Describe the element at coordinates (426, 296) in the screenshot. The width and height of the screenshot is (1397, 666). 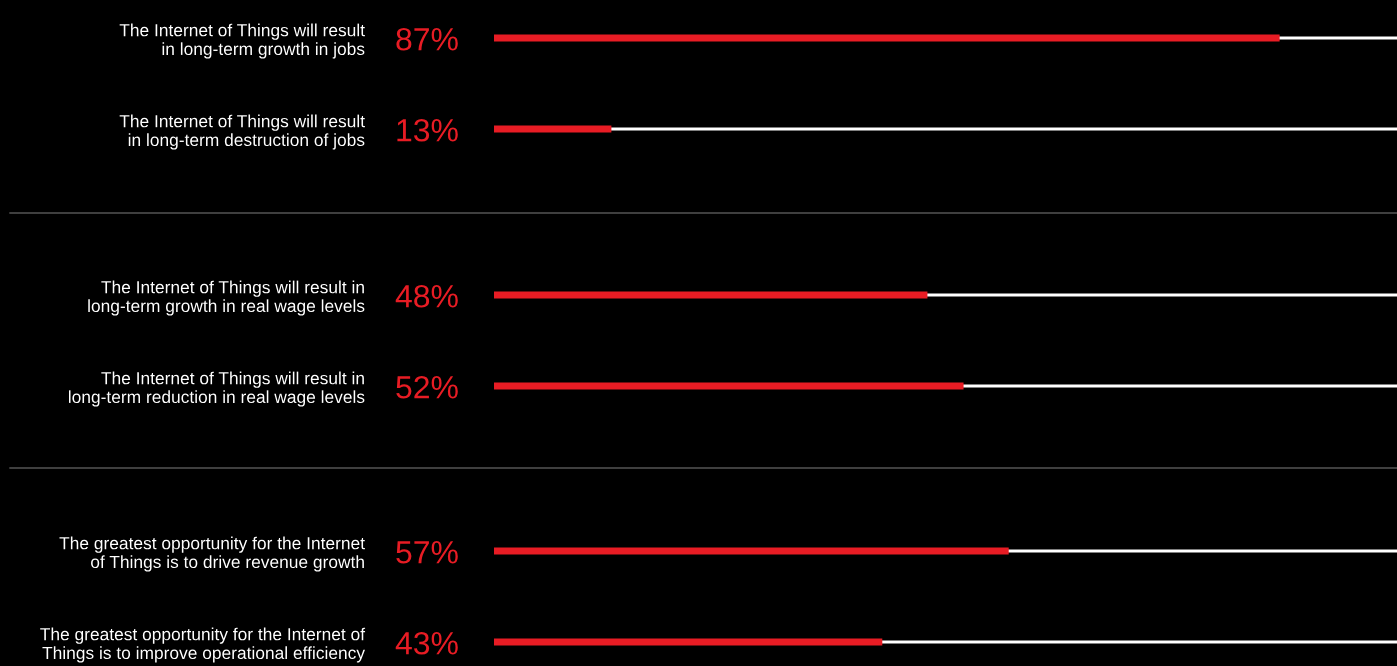
I see `data-label: 48%` at that location.